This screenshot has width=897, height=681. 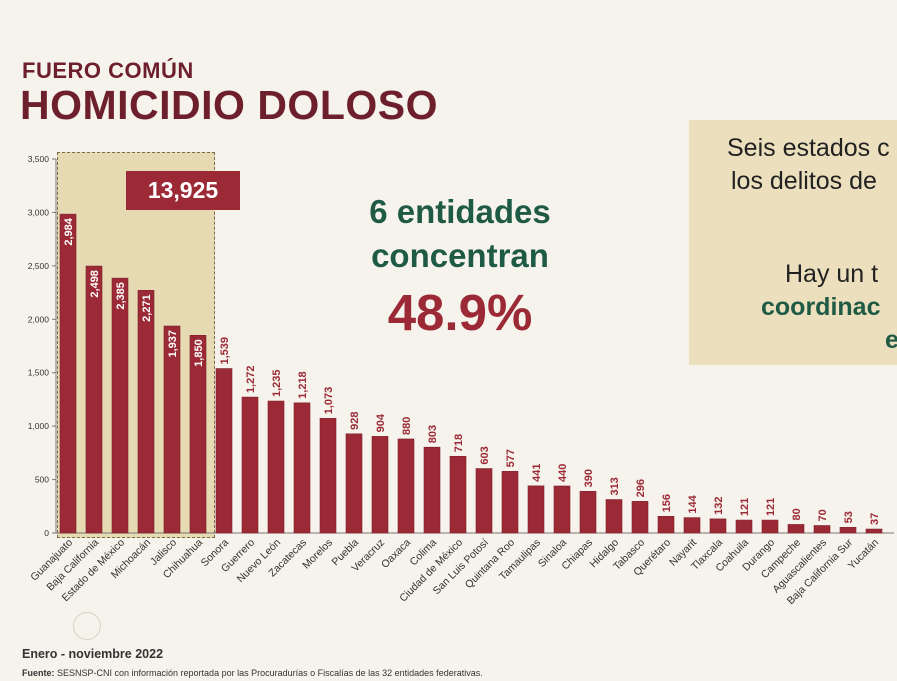 I want to click on bar-zacatecas, so click(x=302, y=468).